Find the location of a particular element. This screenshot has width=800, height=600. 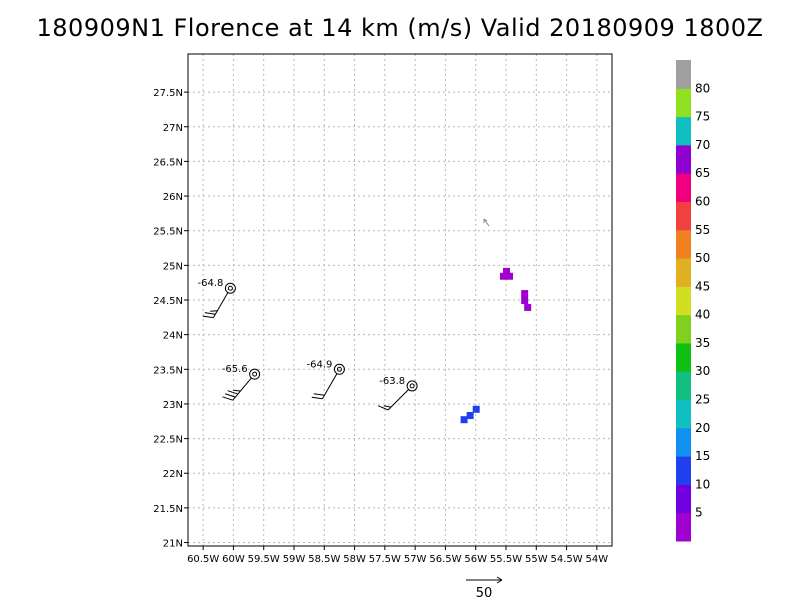

x-tick-label: 59.5W is located at coordinates (264, 559).